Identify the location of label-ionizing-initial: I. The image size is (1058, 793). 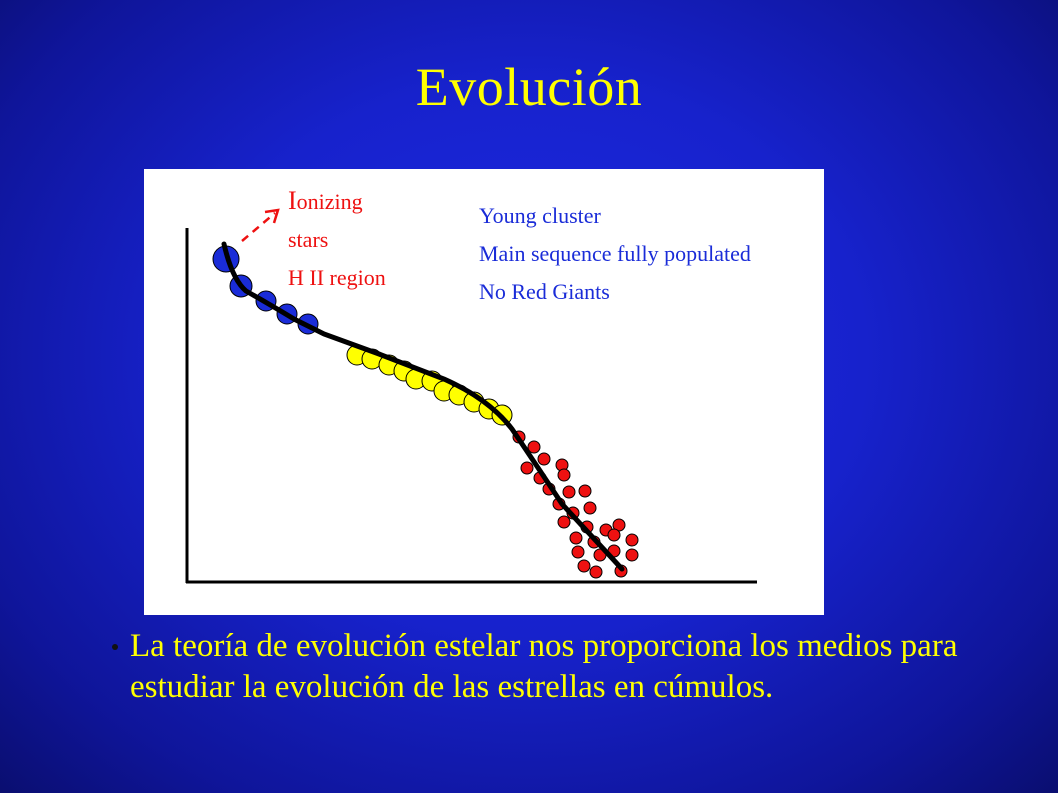
(292, 200).